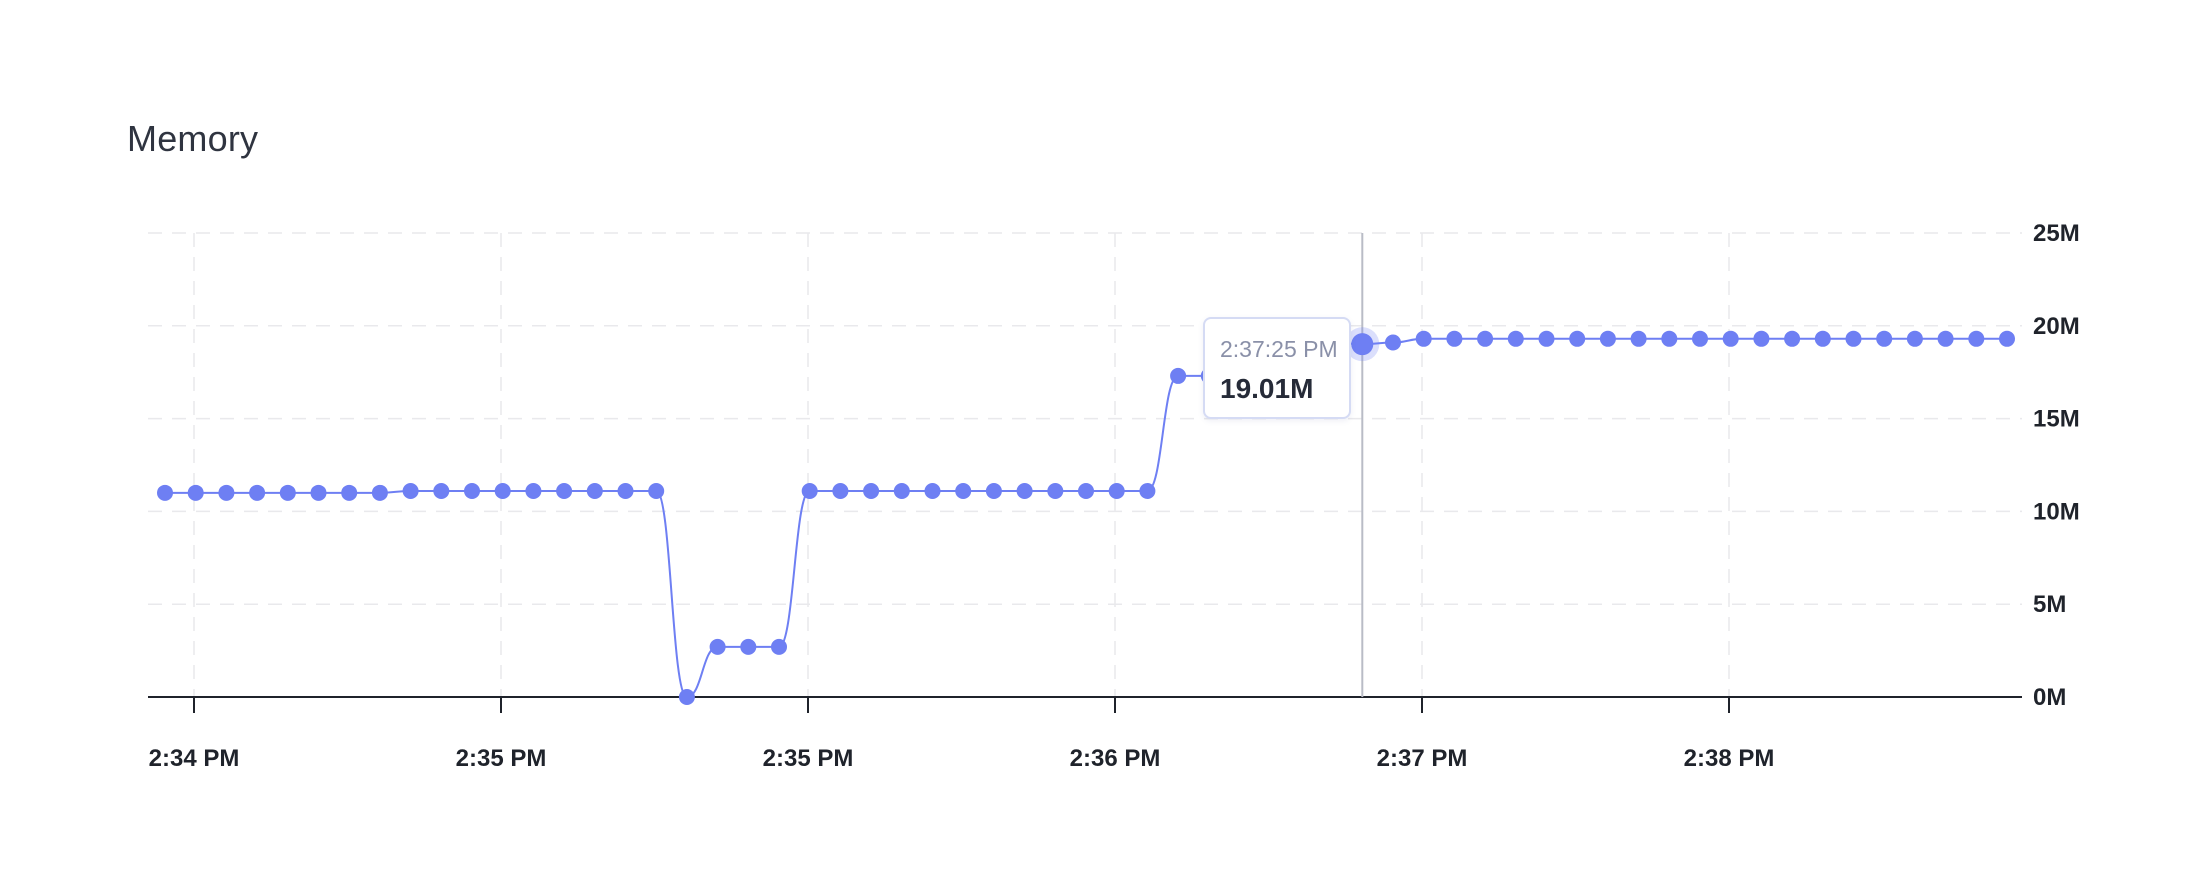 This screenshot has width=2206, height=893. Describe the element at coordinates (1362, 465) in the screenshot. I see `hover-layer` at that location.